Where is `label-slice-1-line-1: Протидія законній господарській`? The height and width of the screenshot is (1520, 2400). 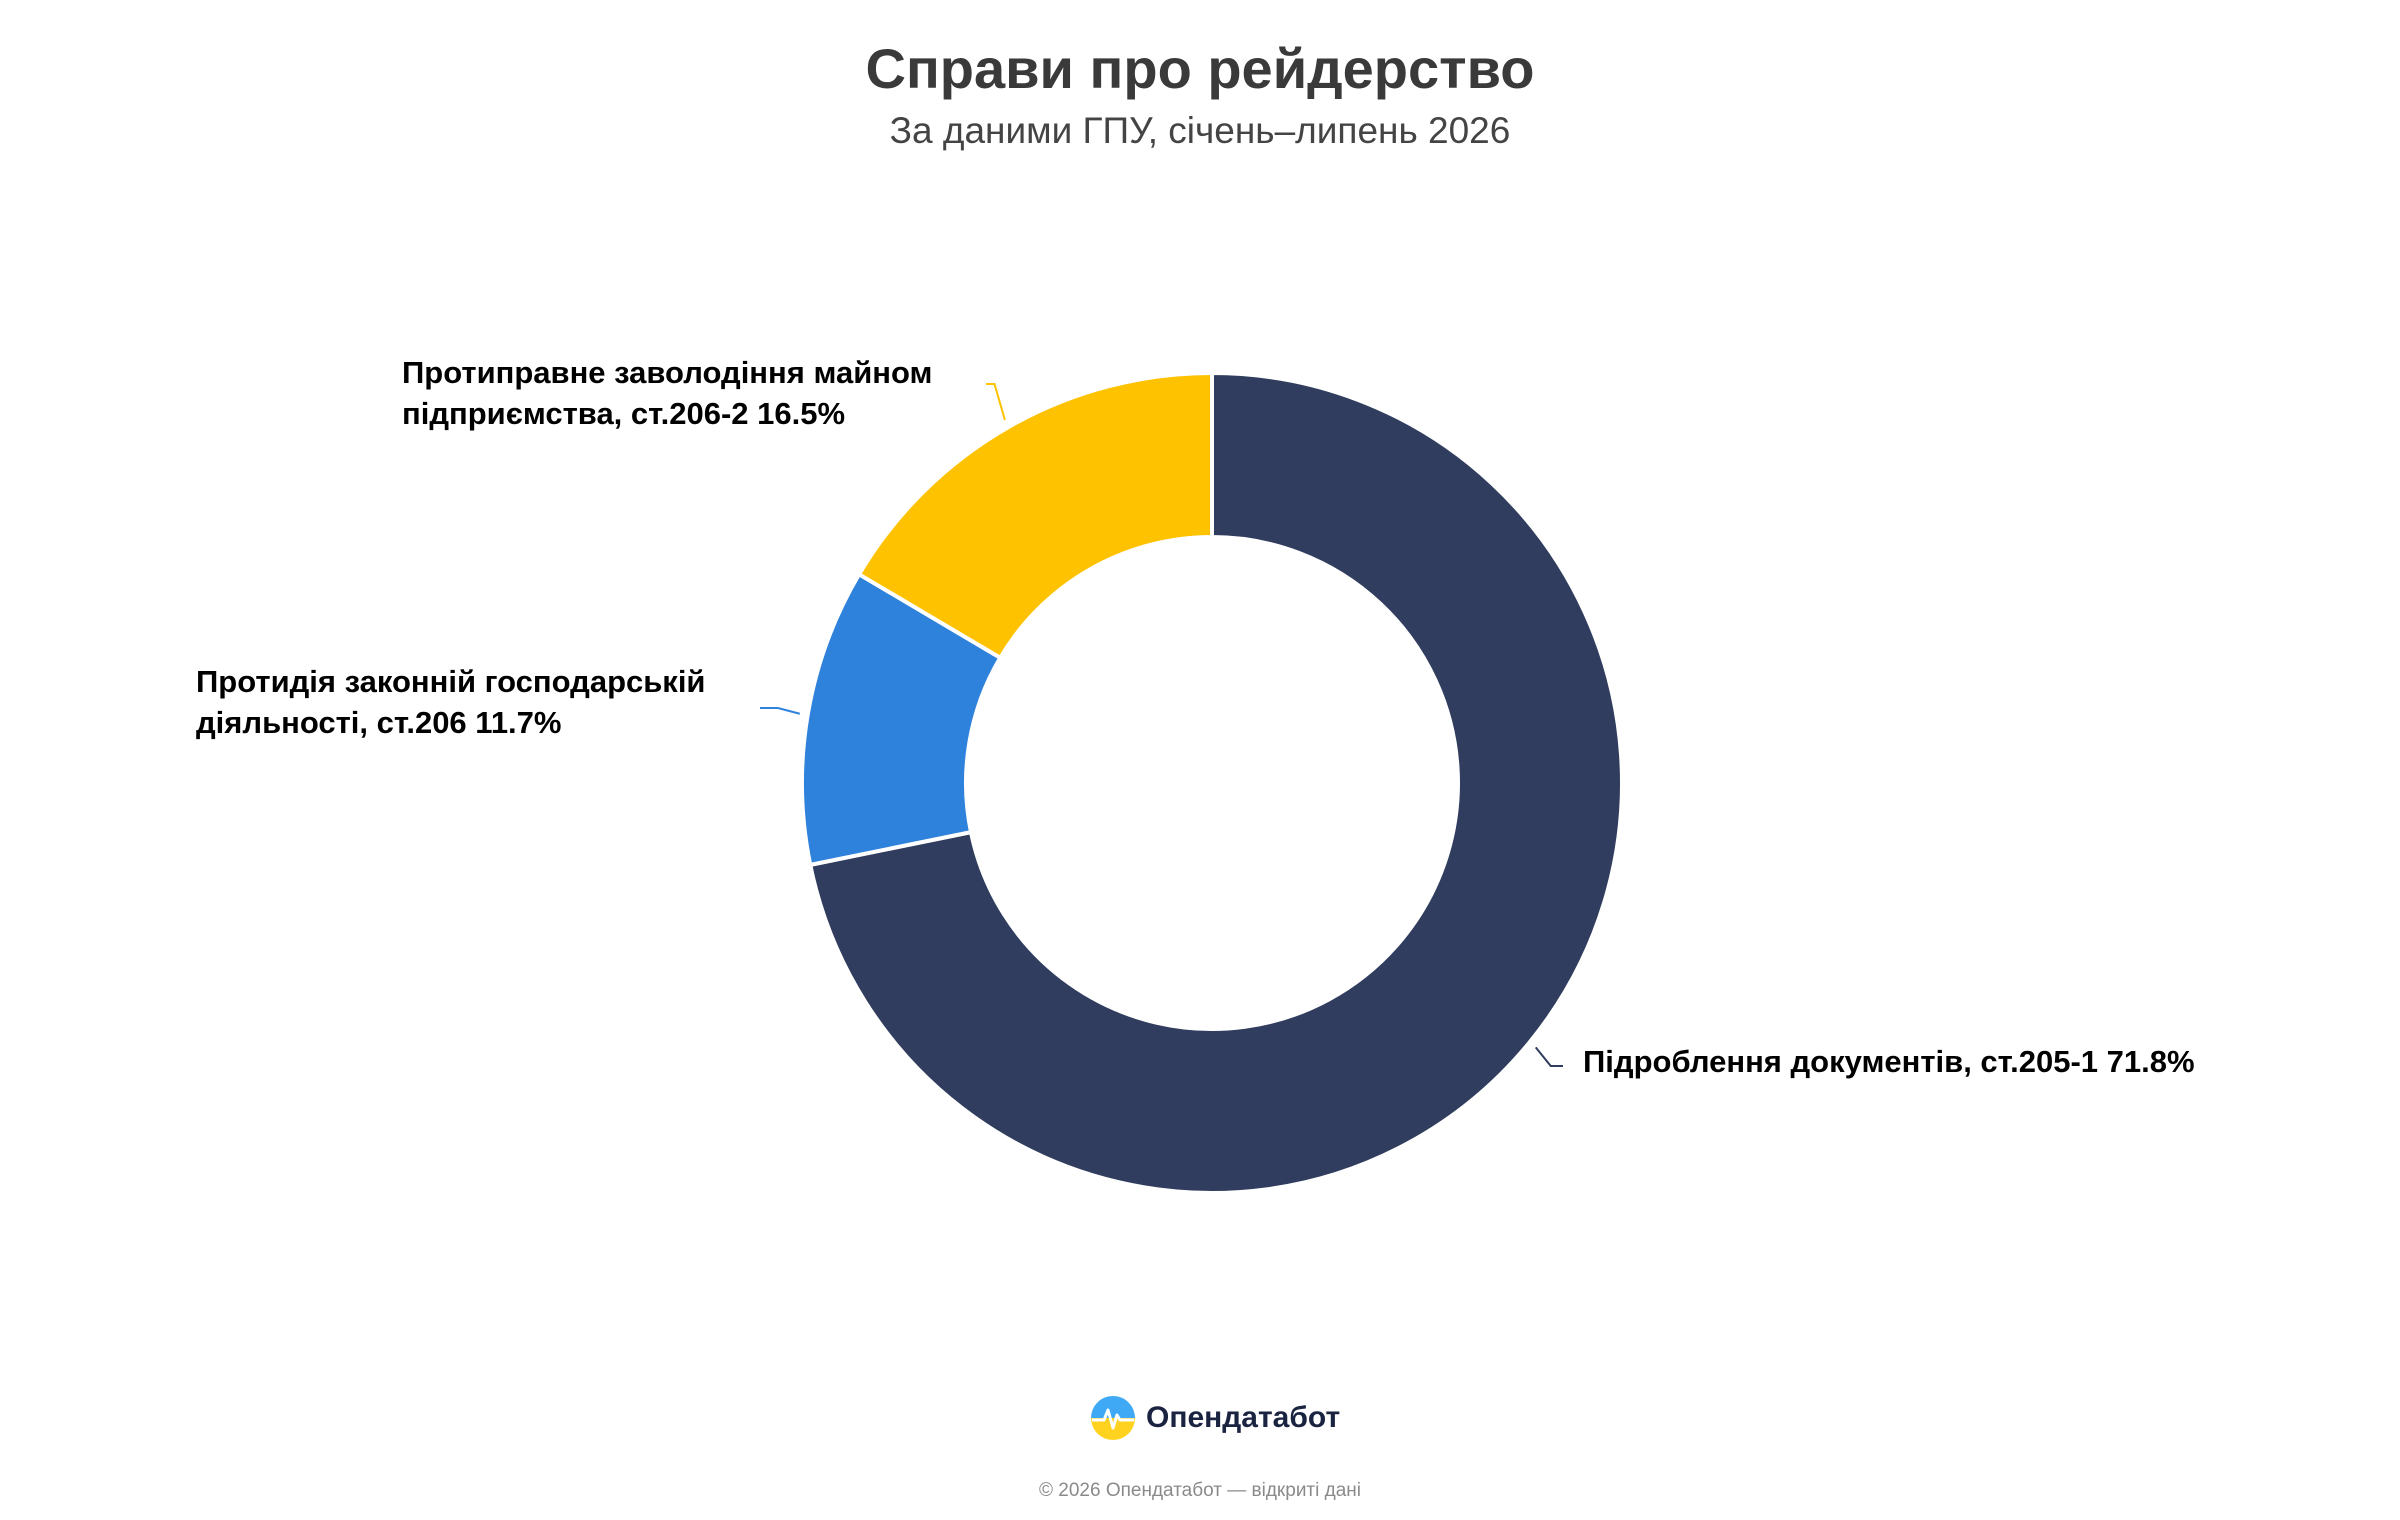 label-slice-1-line-1: Протидія законній господарській is located at coordinates (451, 681).